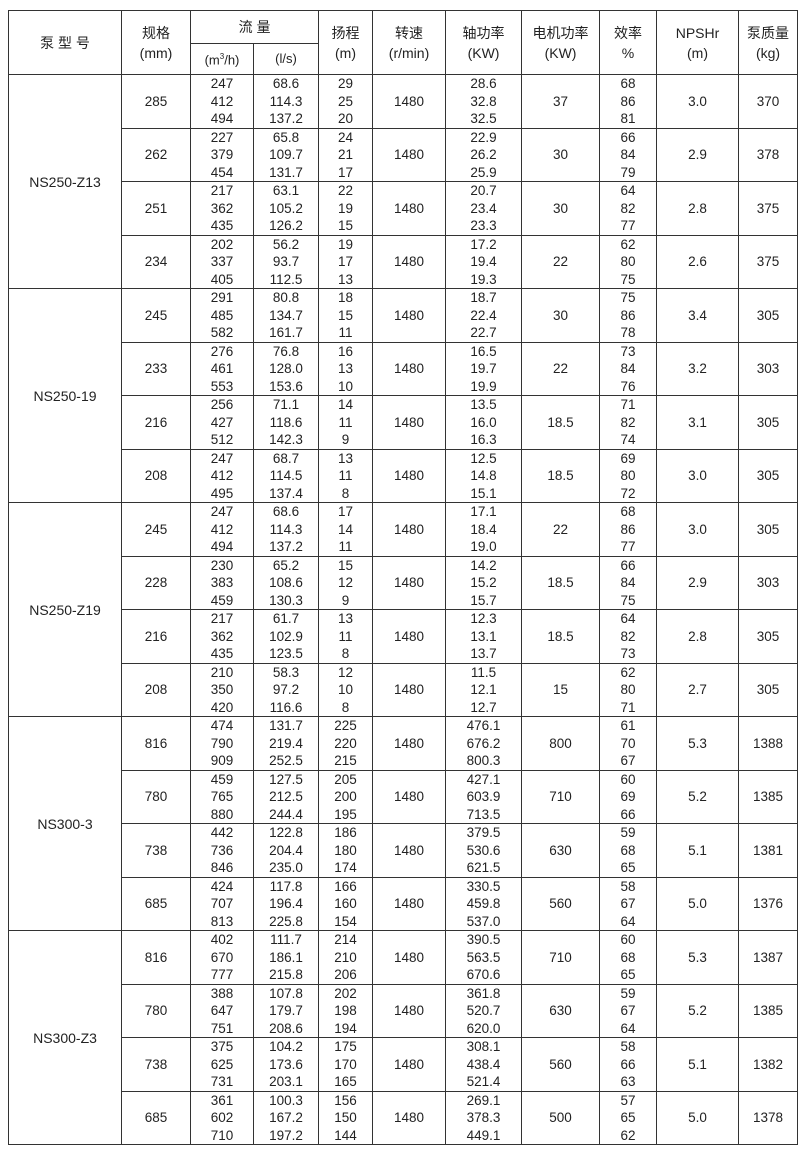 This screenshot has width=800, height=1160. What do you see at coordinates (346, 689) in the screenshot?
I see `head-cell: 12 10 8` at bounding box center [346, 689].